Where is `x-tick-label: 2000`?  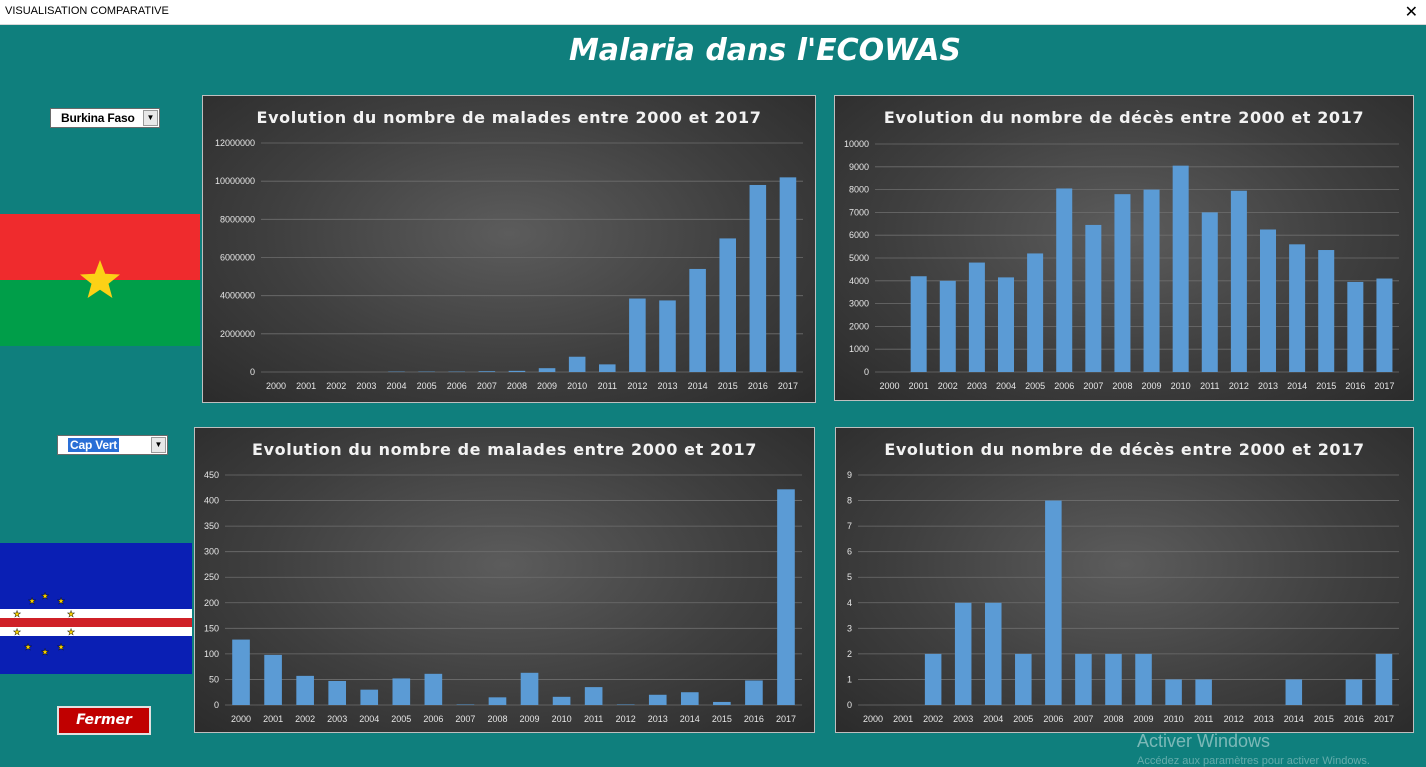
x-tick-label: 2000 is located at coordinates (890, 386).